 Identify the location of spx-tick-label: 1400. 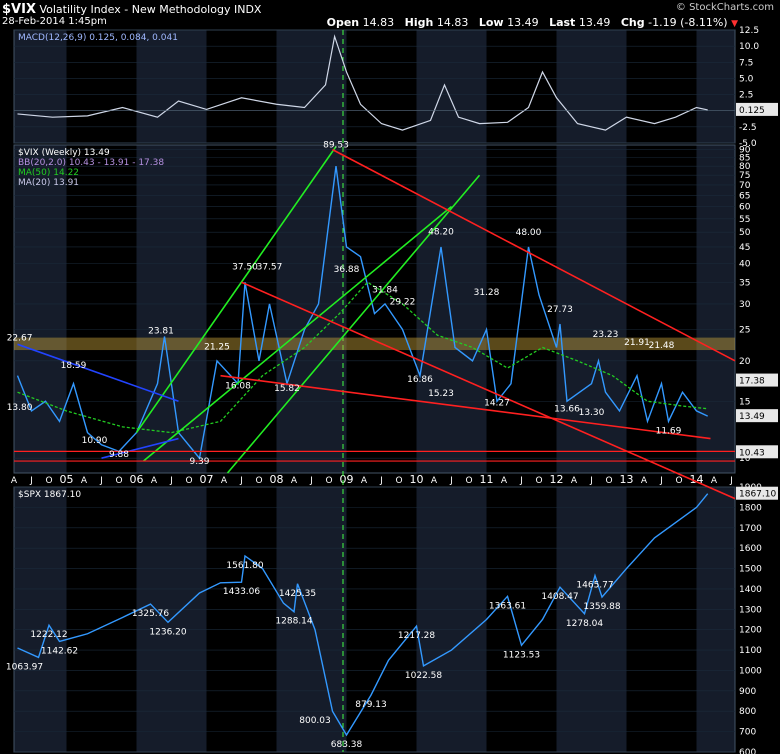
(750, 590).